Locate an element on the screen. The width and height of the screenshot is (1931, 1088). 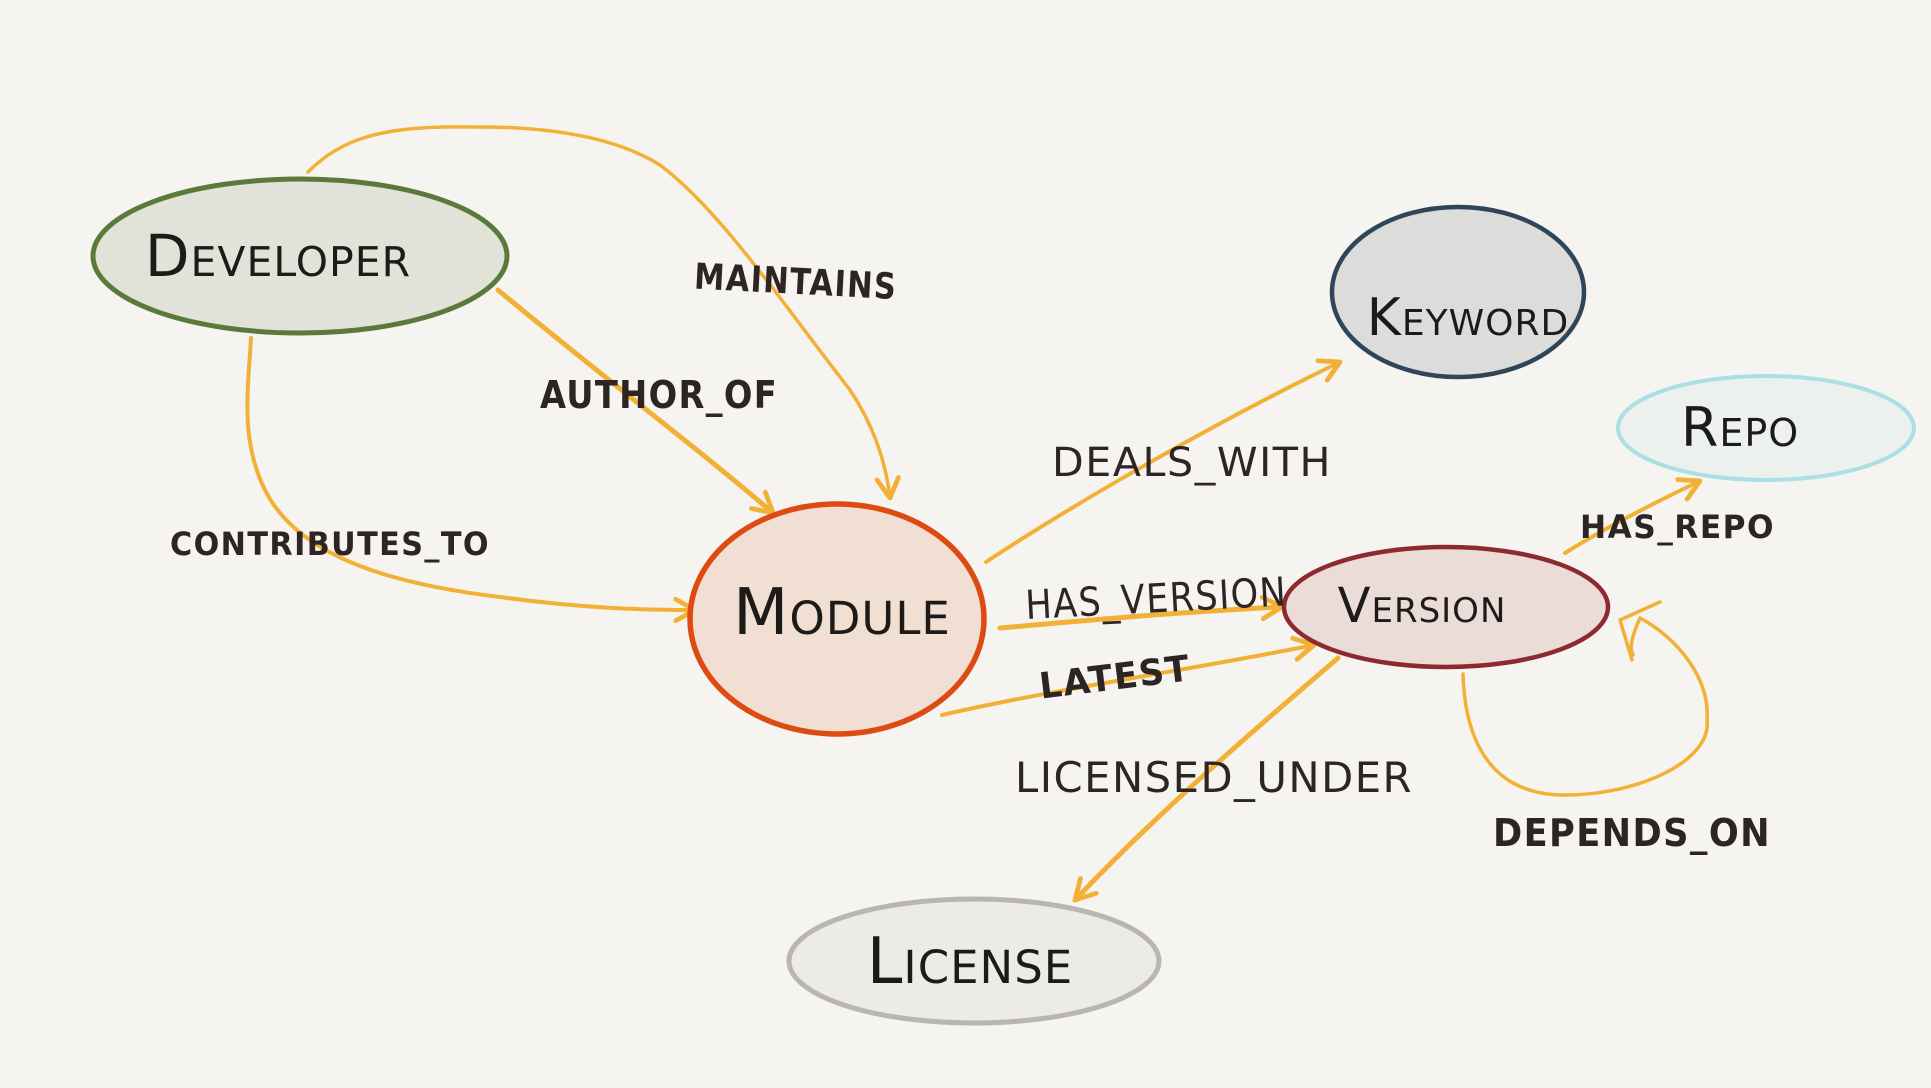
license-ellipse is located at coordinates (974, 961).